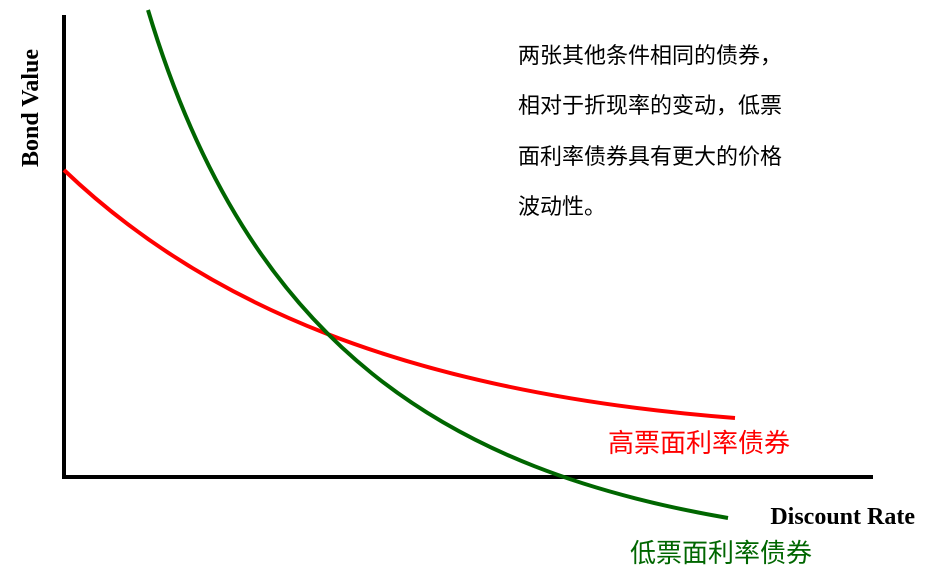 The height and width of the screenshot is (581, 928). What do you see at coordinates (562, 207) in the screenshot?
I see `annotation-line: 波动性。` at bounding box center [562, 207].